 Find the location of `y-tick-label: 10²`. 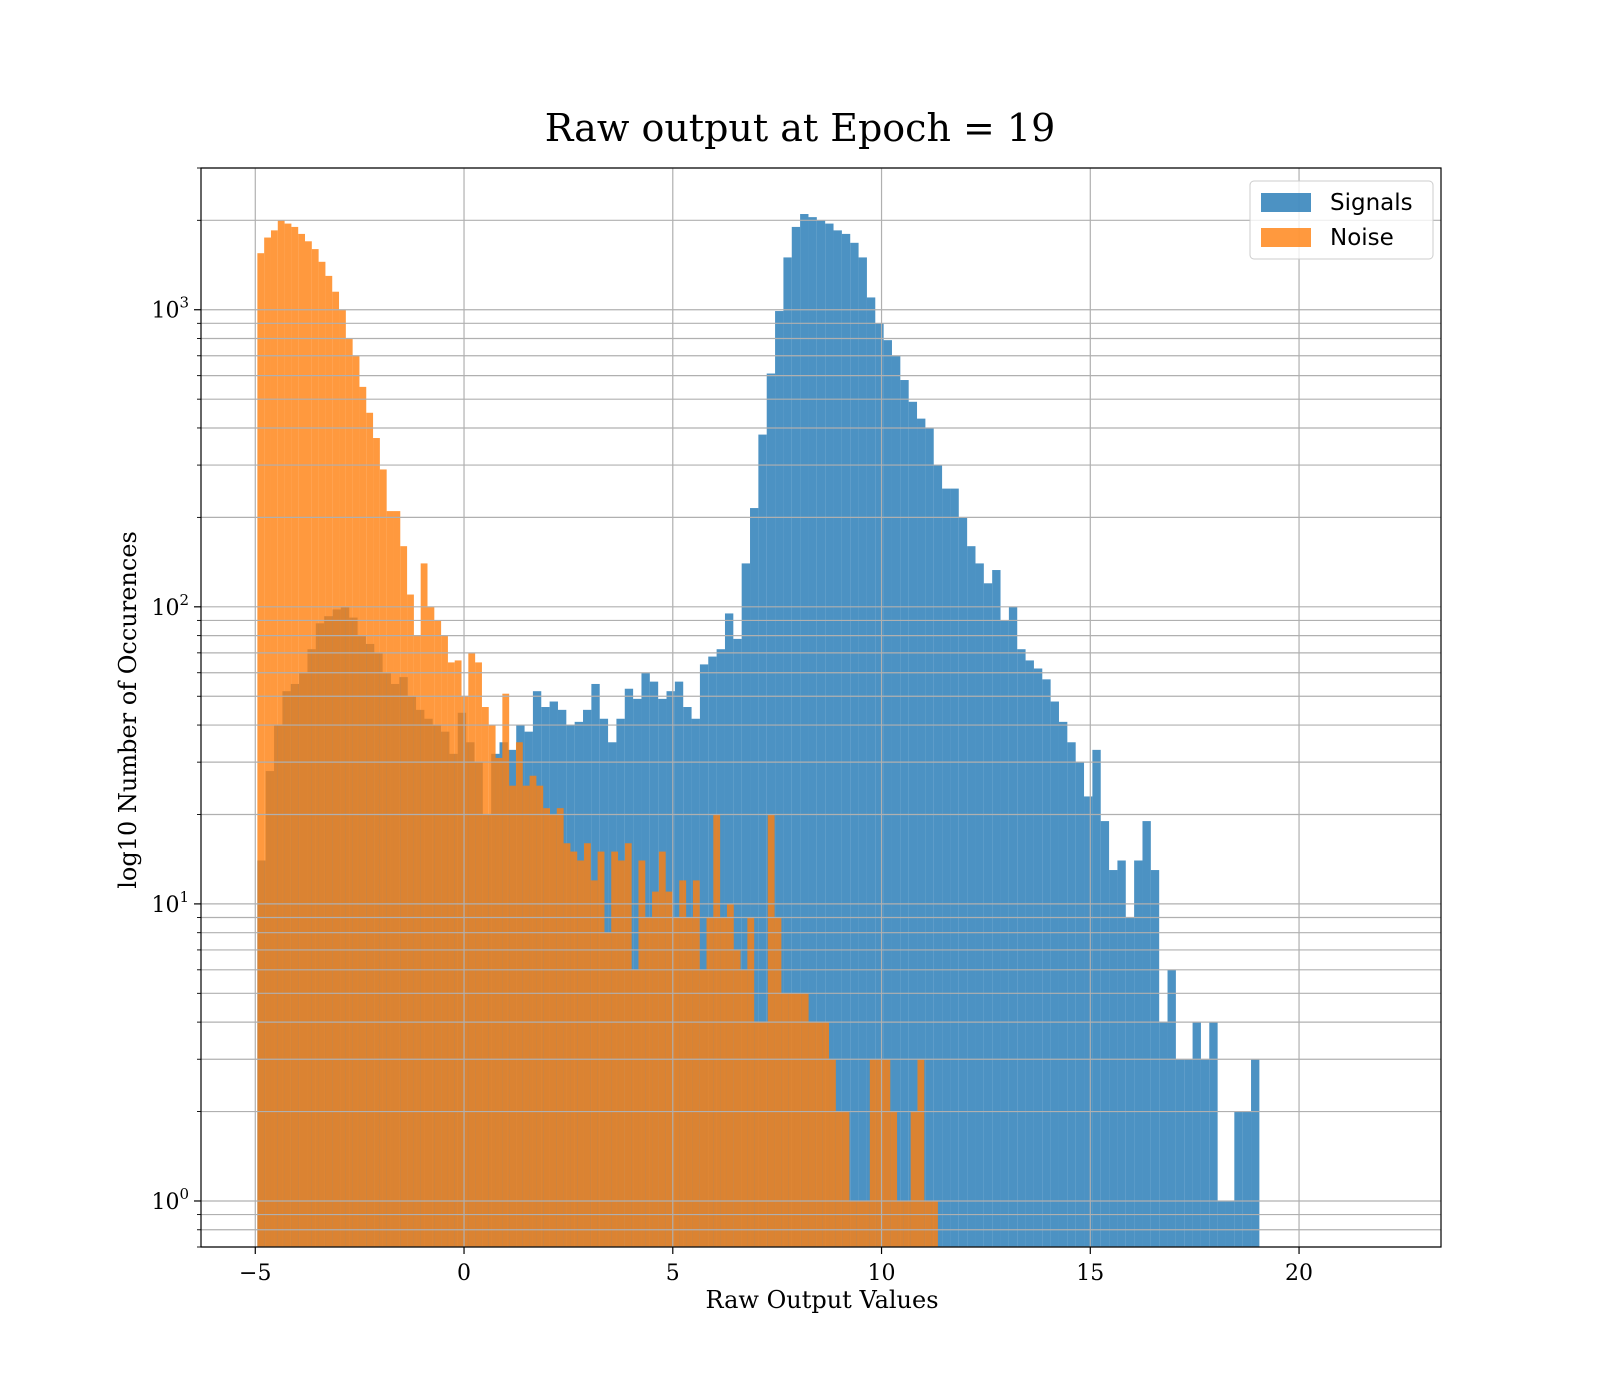

y-tick-label: 10² is located at coordinates (170, 606).